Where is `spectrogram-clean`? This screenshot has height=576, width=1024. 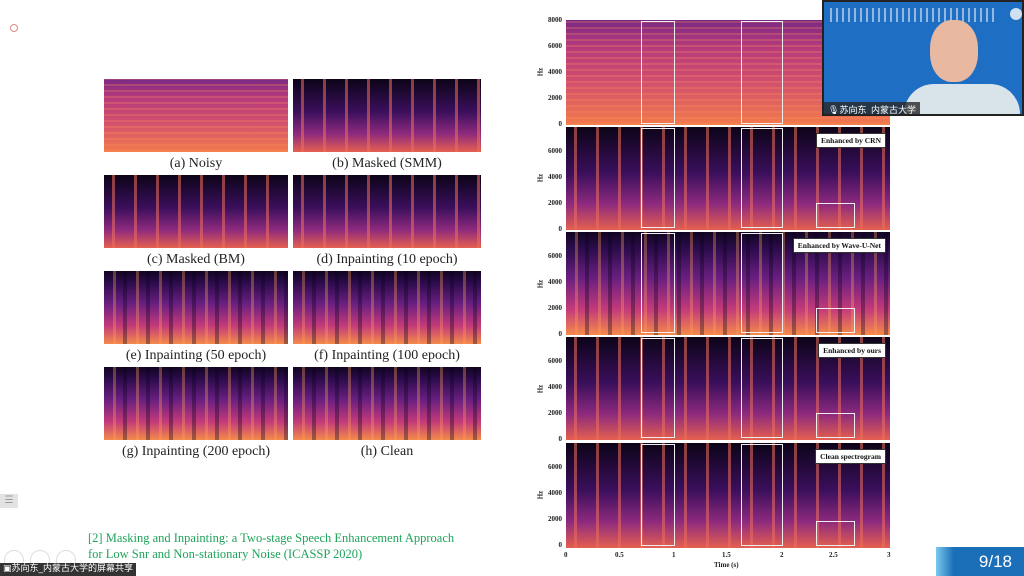 spectrogram-clean is located at coordinates (387, 403).